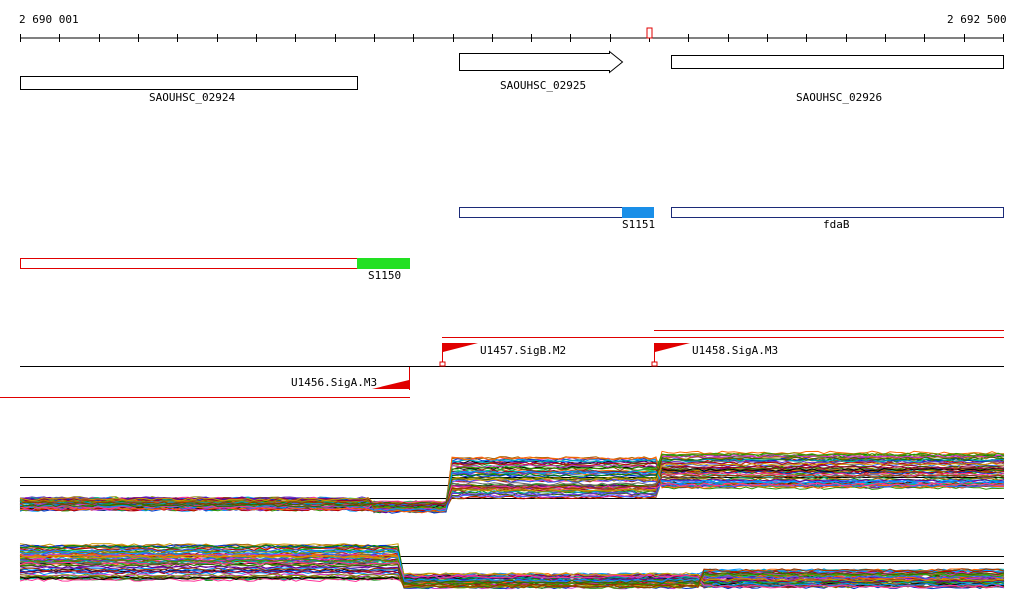 The height and width of the screenshot is (611, 1024). What do you see at coordinates (383, 263) in the screenshot?
I see `feature-s1150-block` at bounding box center [383, 263].